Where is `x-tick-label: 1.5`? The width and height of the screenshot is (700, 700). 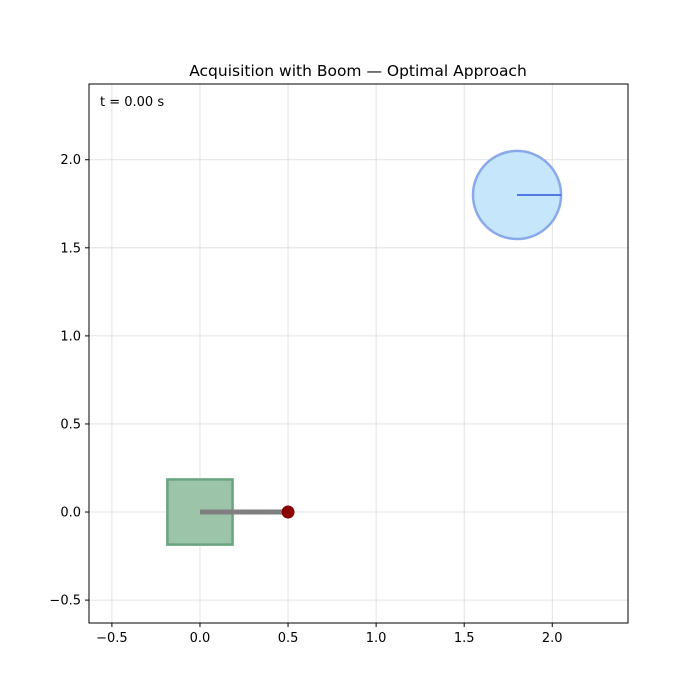
x-tick-label: 1.5 is located at coordinates (464, 638).